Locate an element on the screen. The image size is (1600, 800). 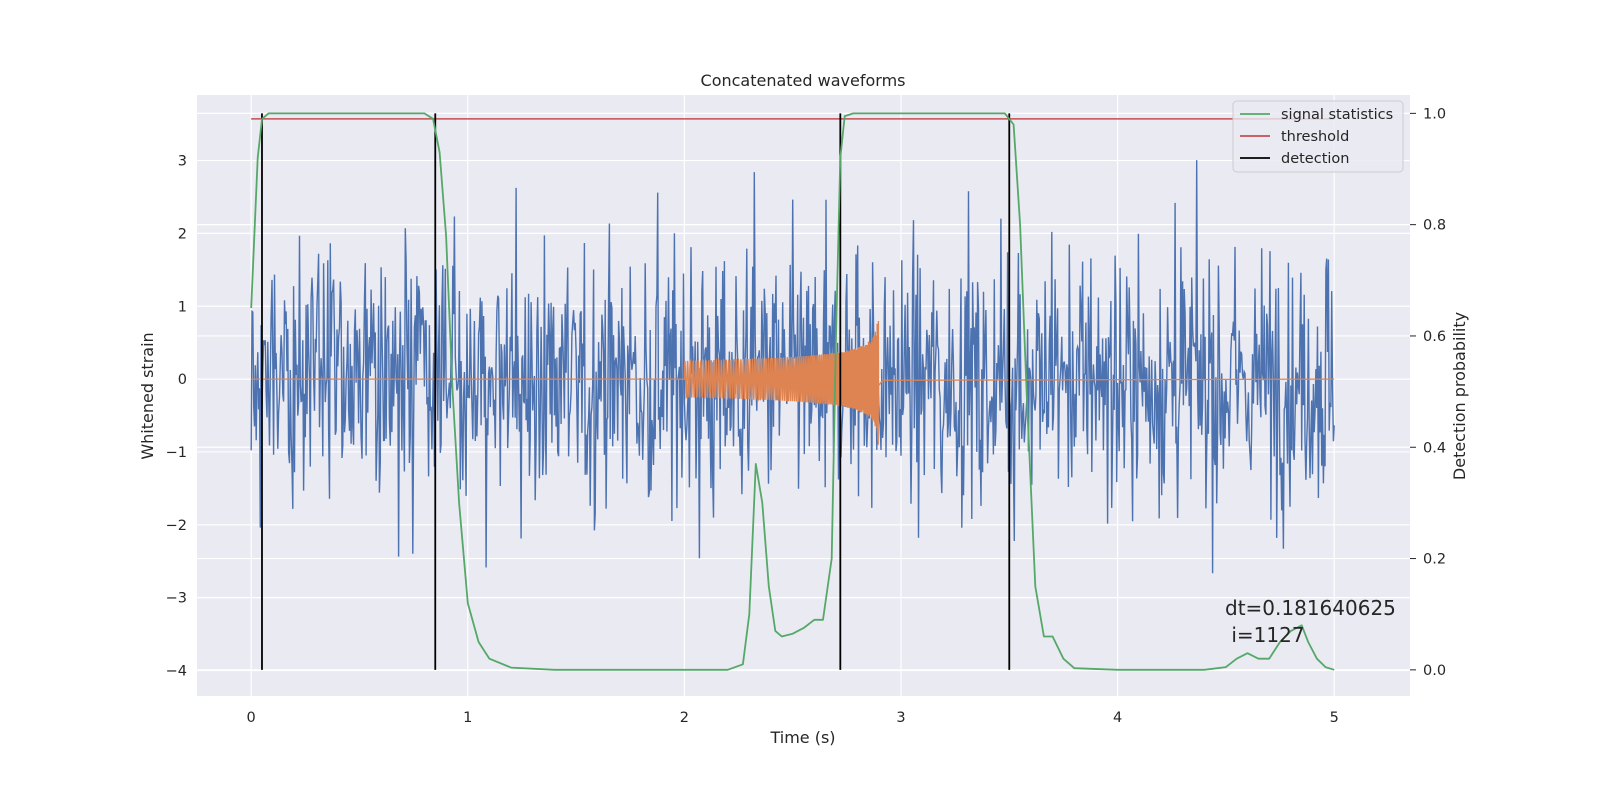
y2-tick-label: 0.2 is located at coordinates (1434, 560).